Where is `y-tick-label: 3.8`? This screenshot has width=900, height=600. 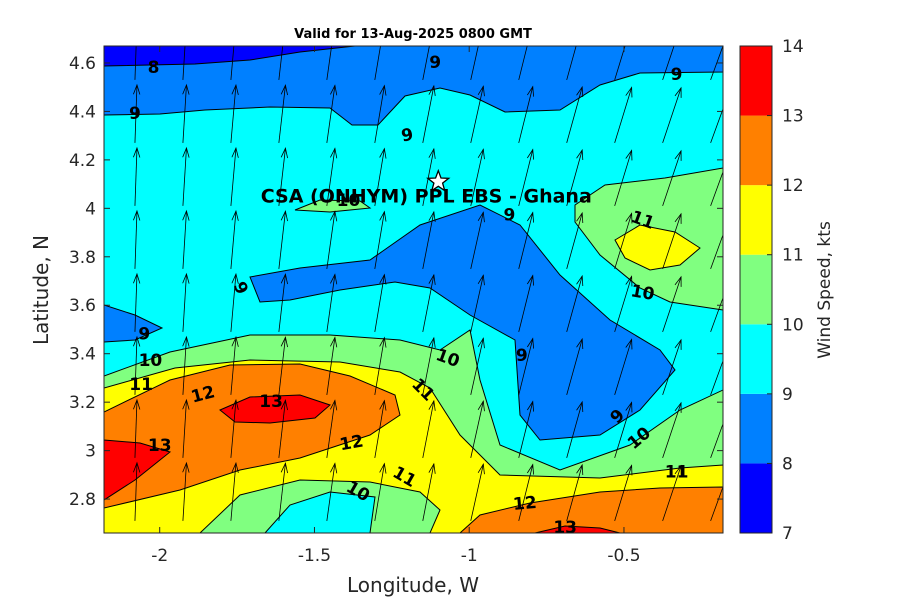 y-tick-label: 3.8 is located at coordinates (82, 258).